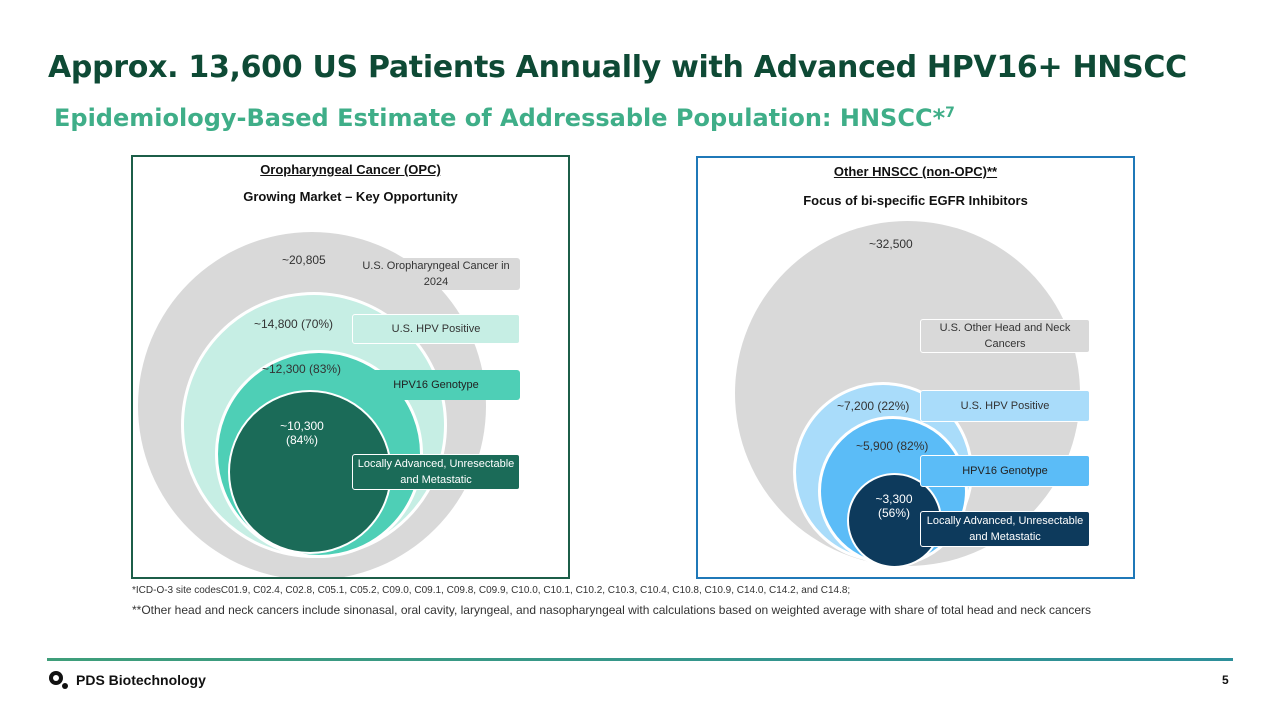  I want to click on non-opc-advanced-percent: (56%), so click(893, 513).